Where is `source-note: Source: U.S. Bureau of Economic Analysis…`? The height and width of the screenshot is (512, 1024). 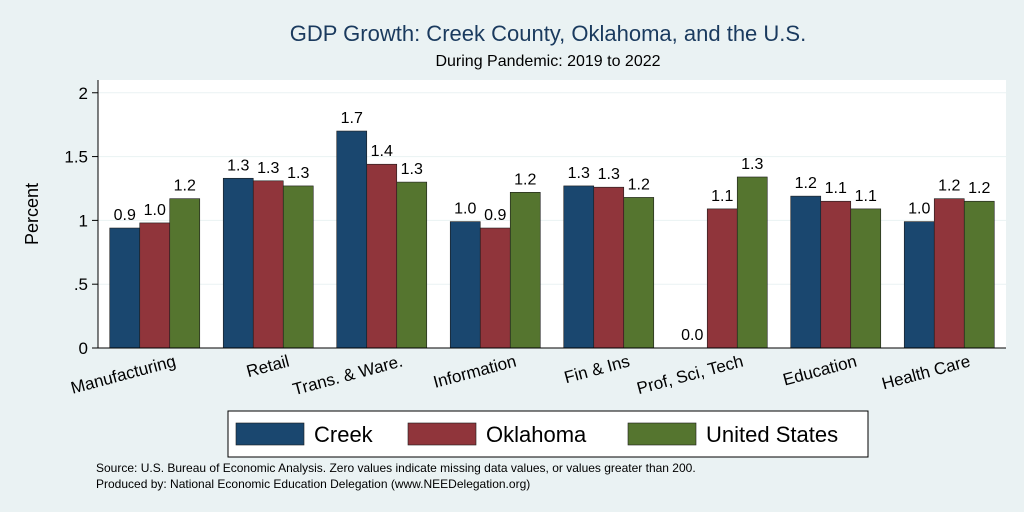
source-note: Source: U.S. Bureau of Economic Analysis… is located at coordinates (396, 468).